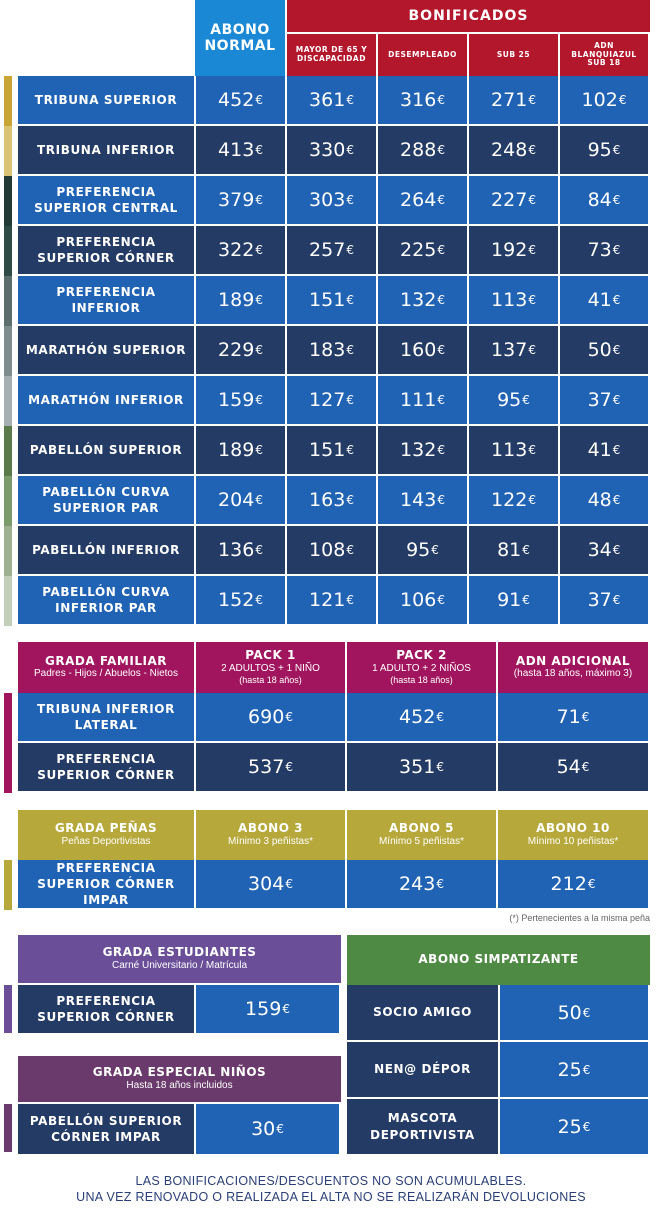  What do you see at coordinates (421, 835) in the screenshot?
I see `penas-col-header: ABONO 5 Mínimo 5 peñistas*` at bounding box center [421, 835].